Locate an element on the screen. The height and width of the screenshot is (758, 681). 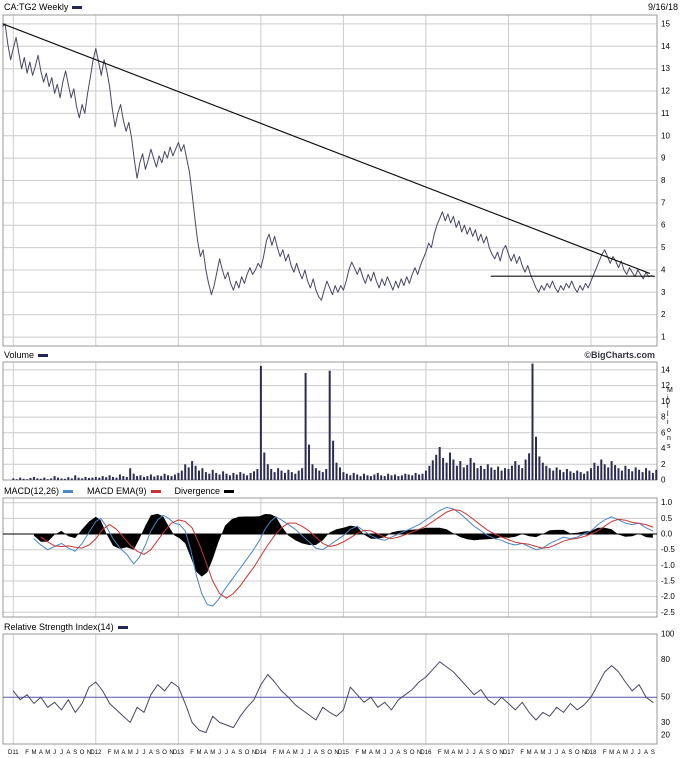
date-label: 9/16/18 is located at coordinates (662, 7).